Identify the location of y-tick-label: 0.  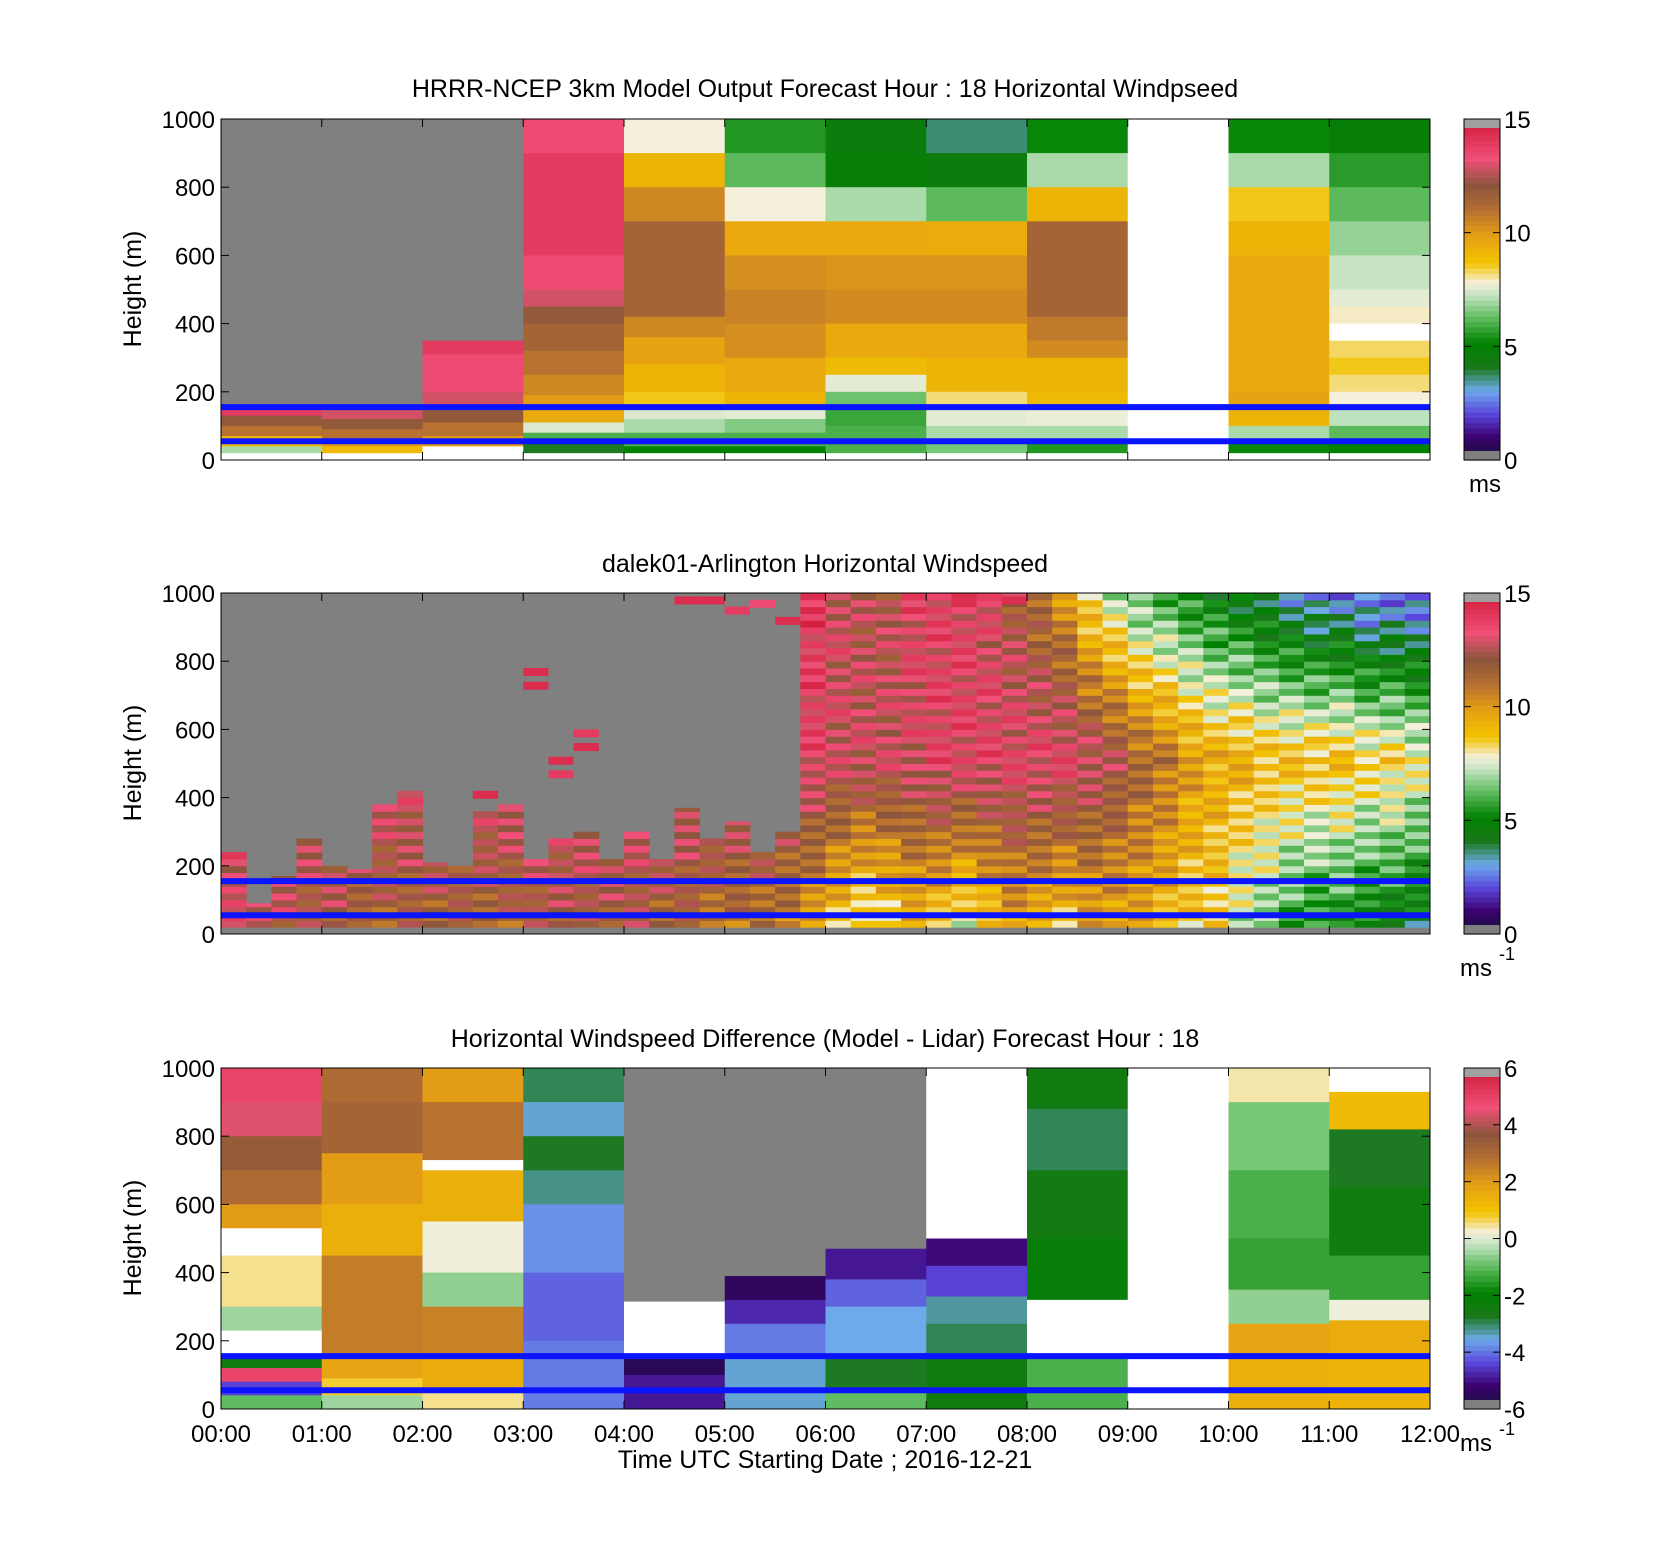
(208, 1410).